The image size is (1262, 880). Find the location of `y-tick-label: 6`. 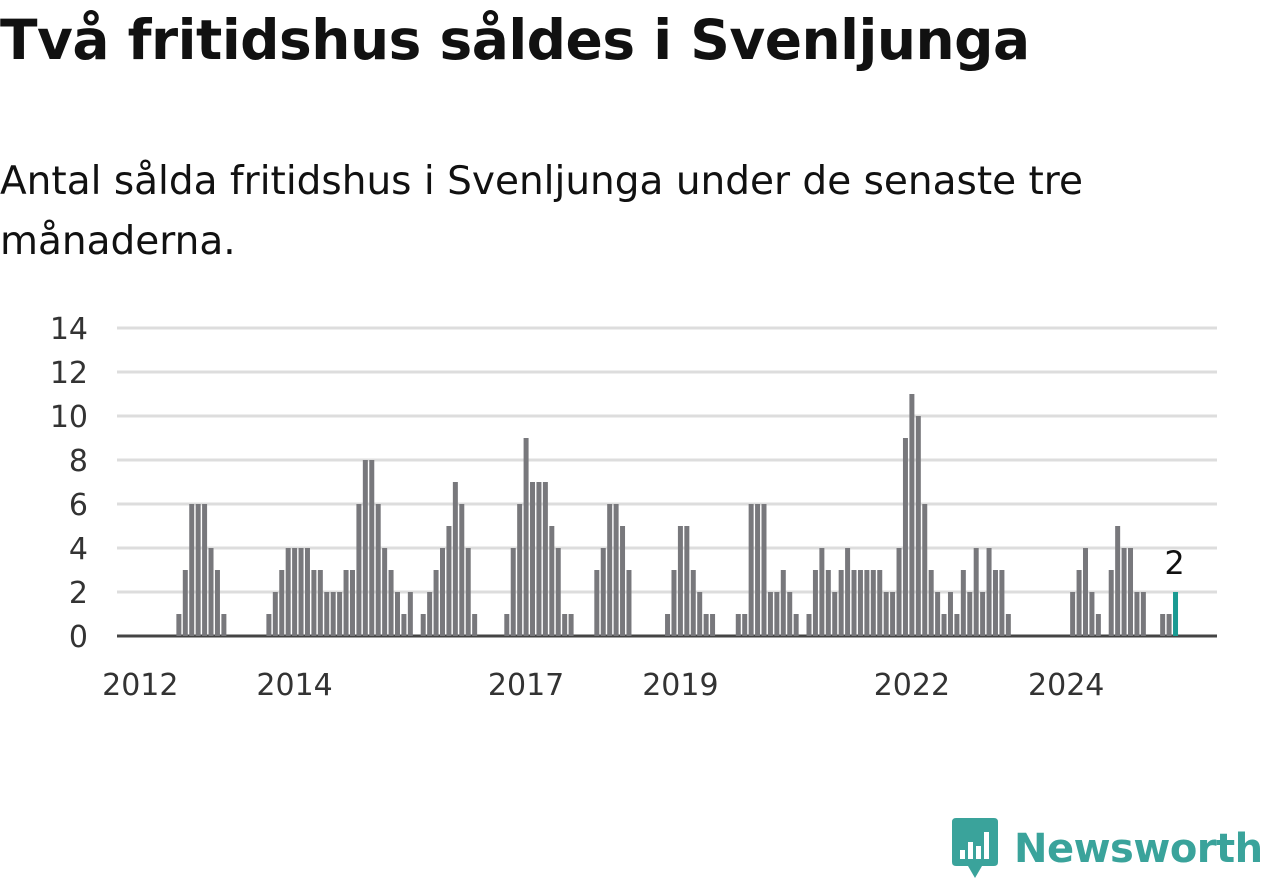

y-tick-label: 6 is located at coordinates (78, 505).